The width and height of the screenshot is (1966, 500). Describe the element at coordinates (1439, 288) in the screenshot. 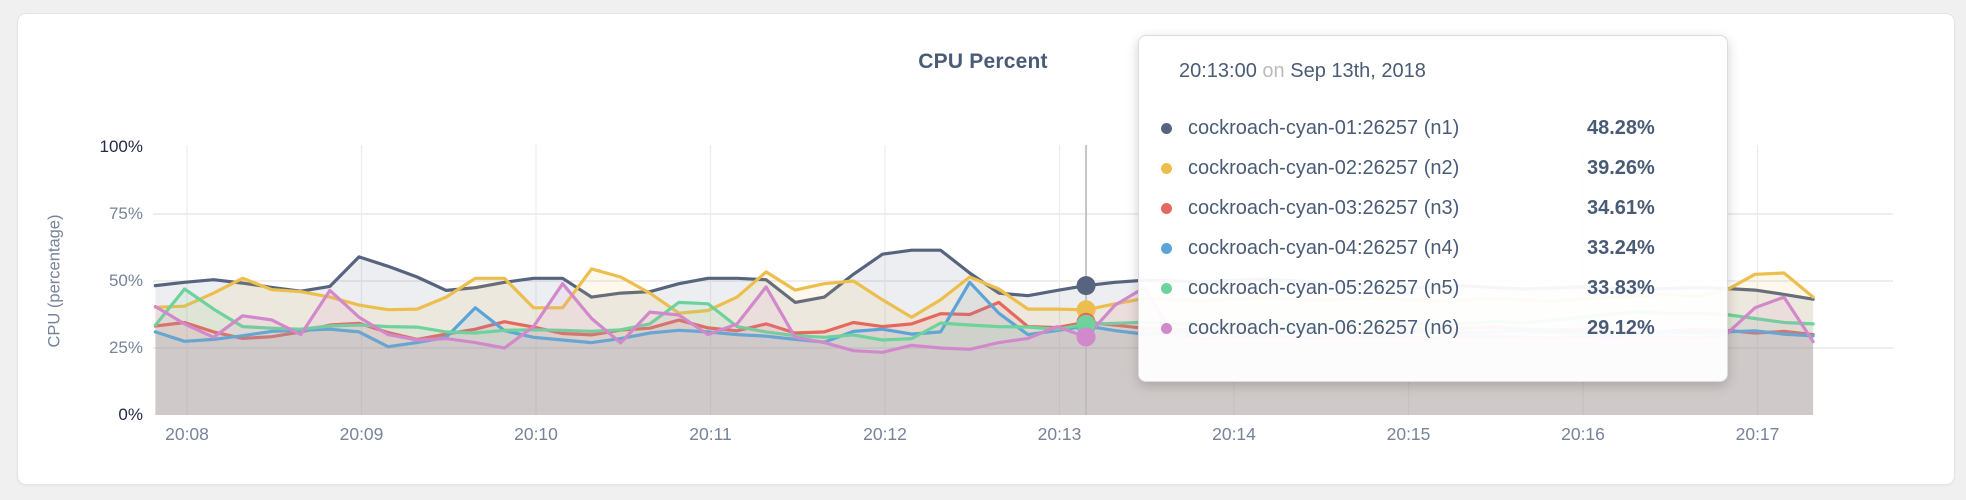

I see `tooltip-row-n5: cockroach-cyan-05:26257 (n5) 33.83%` at that location.